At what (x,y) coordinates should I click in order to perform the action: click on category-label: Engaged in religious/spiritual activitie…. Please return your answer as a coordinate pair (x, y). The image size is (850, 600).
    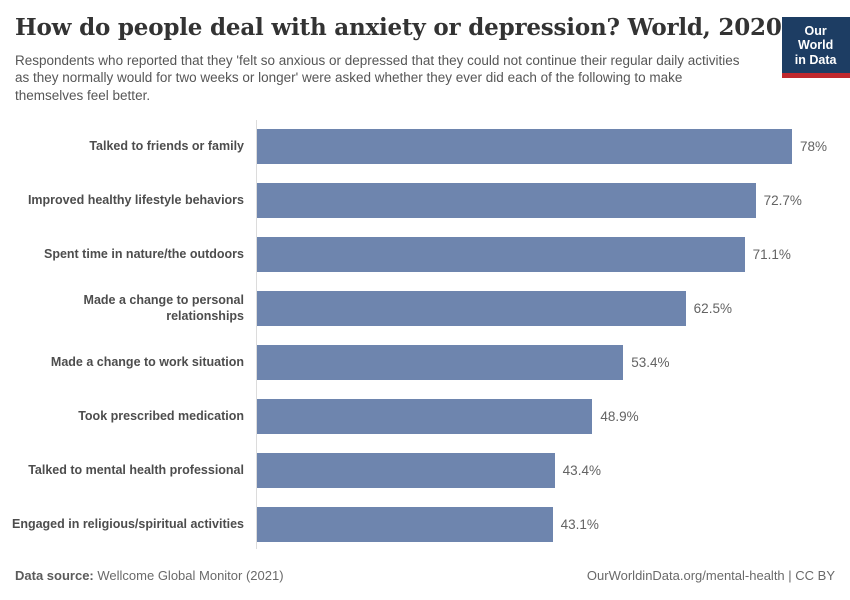
    Looking at the image, I should click on (127, 524).